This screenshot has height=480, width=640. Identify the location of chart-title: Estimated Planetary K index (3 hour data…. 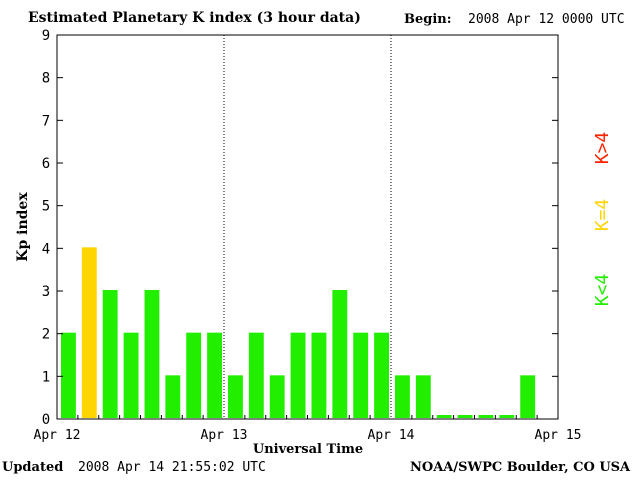
(194, 18).